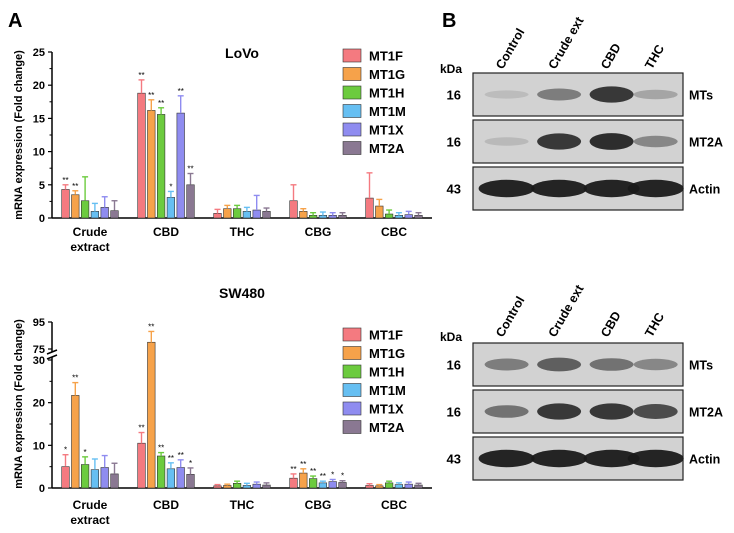 Image resolution: width=734 pixels, height=533 pixels. What do you see at coordinates (449, 21) in the screenshot?
I see `panel-label-b: B` at bounding box center [449, 21].